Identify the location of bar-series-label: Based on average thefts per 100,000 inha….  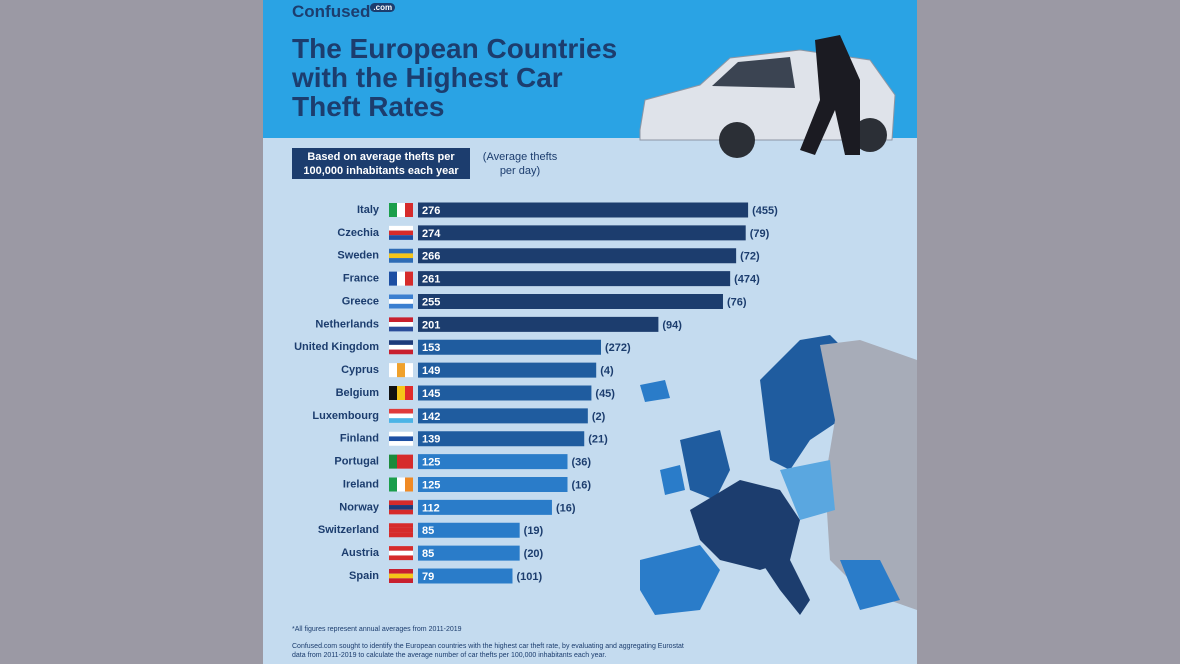
(381, 164).